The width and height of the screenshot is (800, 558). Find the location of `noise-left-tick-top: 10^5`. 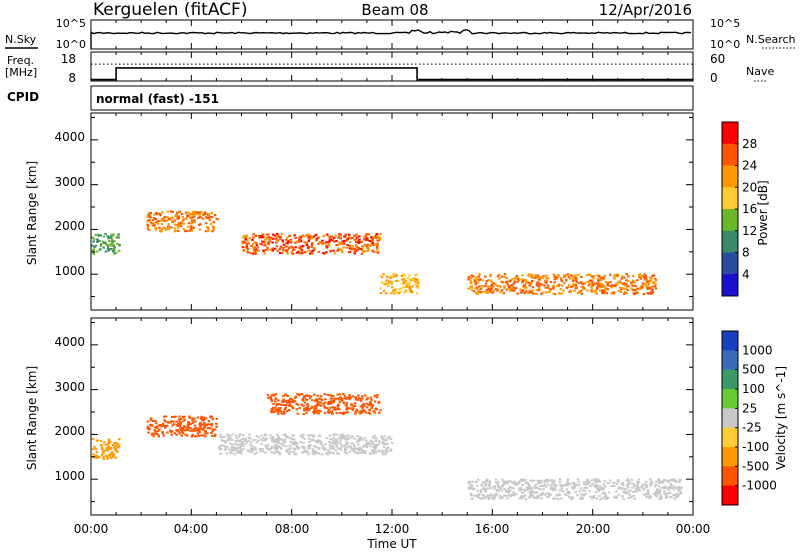

noise-left-tick-top: 10^5 is located at coordinates (71, 23).